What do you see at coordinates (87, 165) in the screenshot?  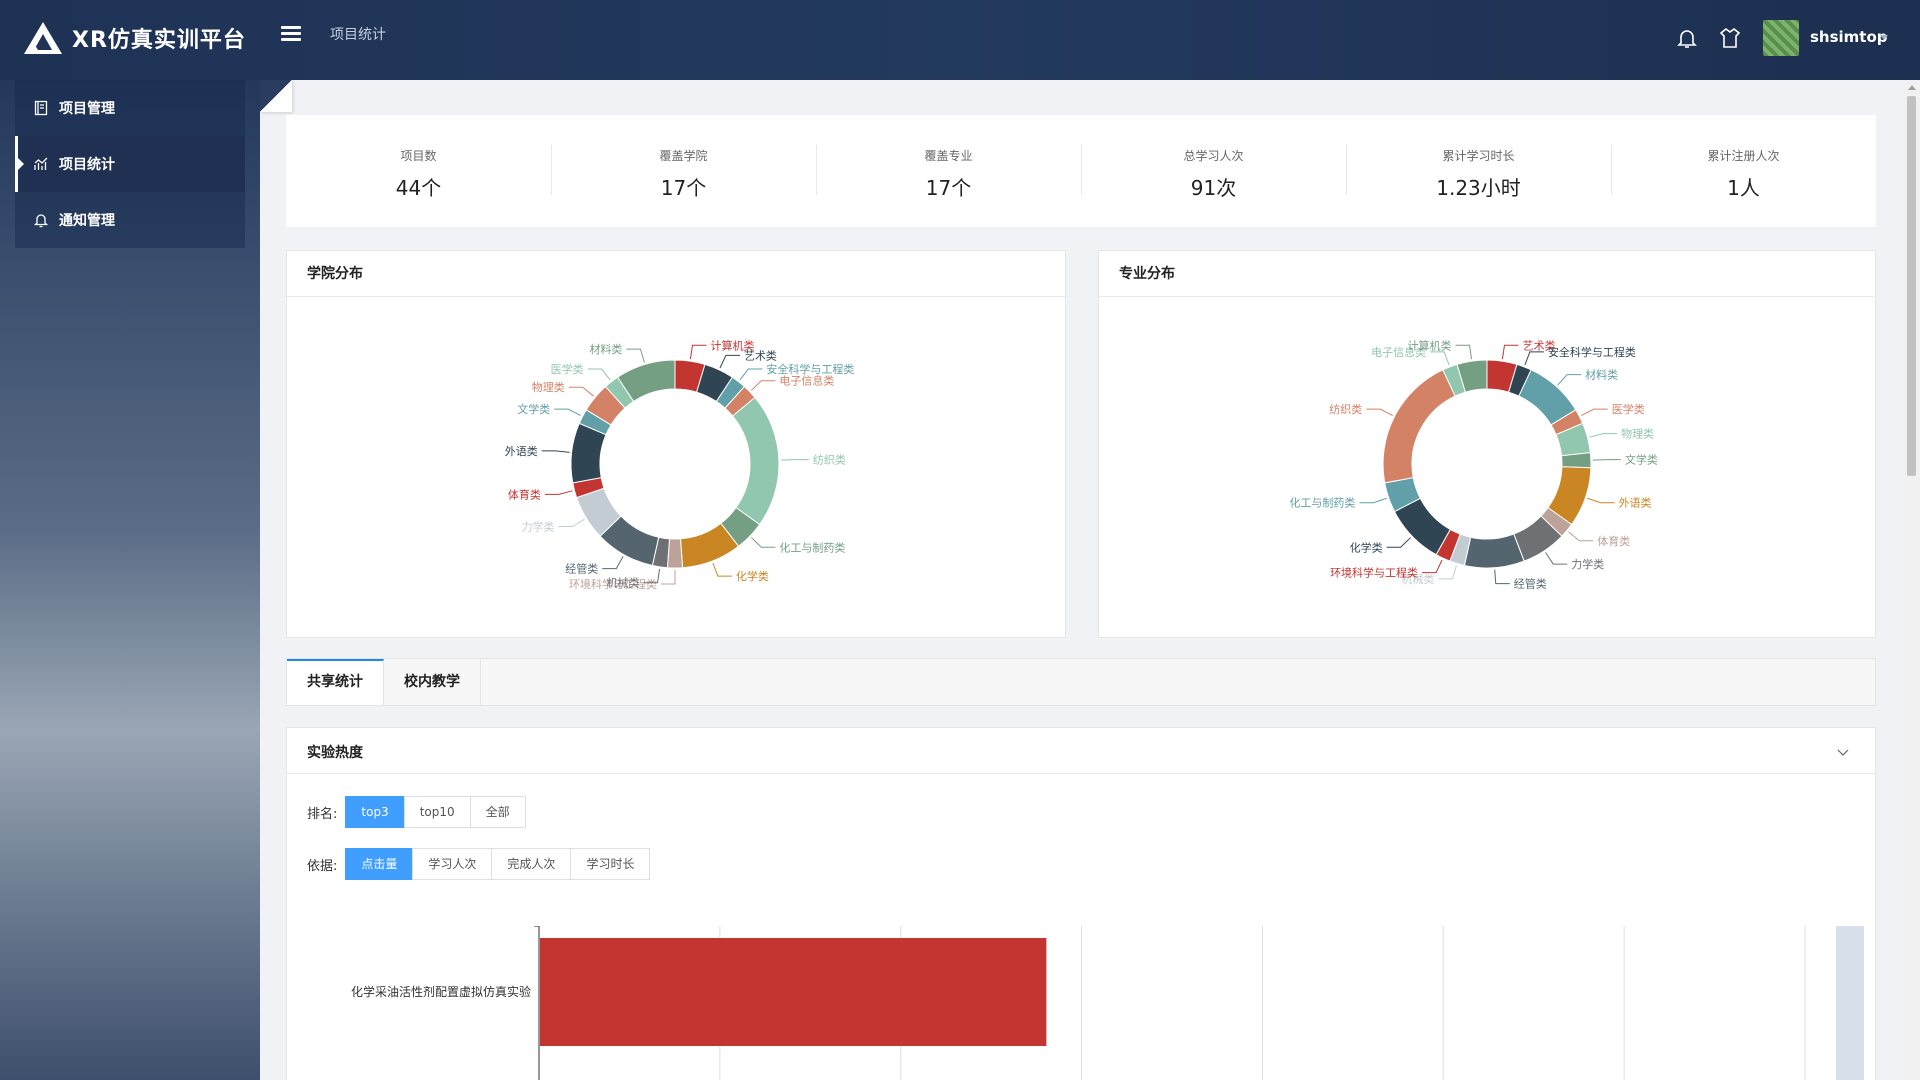 I see `sidebar-item-label: 项目统计` at bounding box center [87, 165].